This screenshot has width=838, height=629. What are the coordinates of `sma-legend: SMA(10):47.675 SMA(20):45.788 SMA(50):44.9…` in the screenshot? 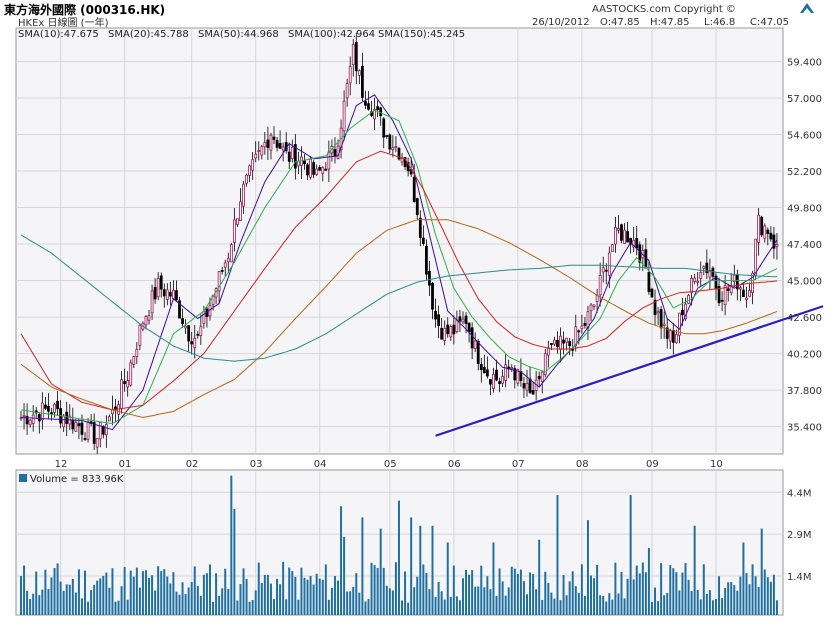 It's located at (241, 34).